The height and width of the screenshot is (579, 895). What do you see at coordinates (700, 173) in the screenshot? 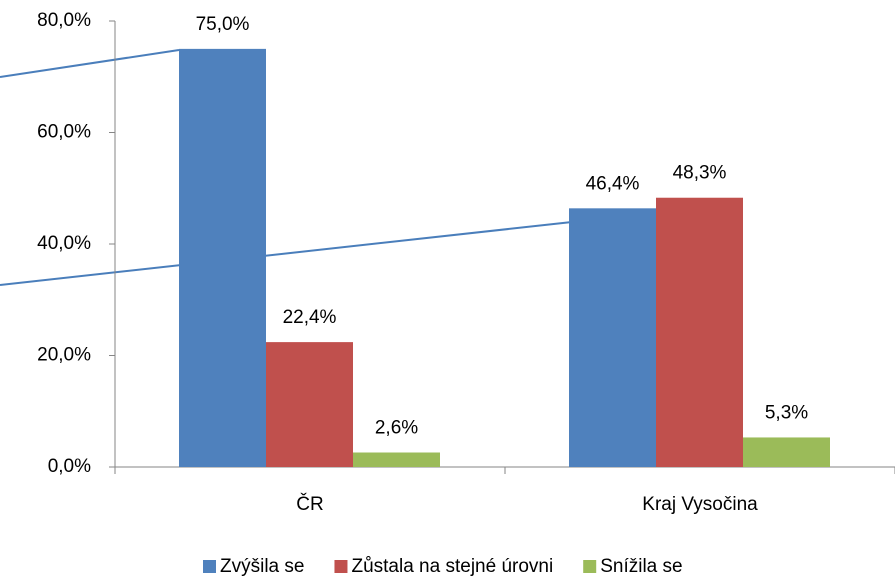
I see `value-label: 48,3%` at bounding box center [700, 173].